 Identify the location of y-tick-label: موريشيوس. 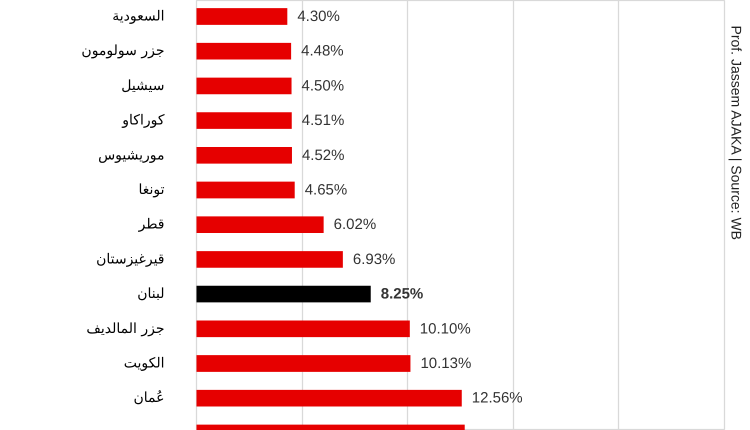
(131, 155).